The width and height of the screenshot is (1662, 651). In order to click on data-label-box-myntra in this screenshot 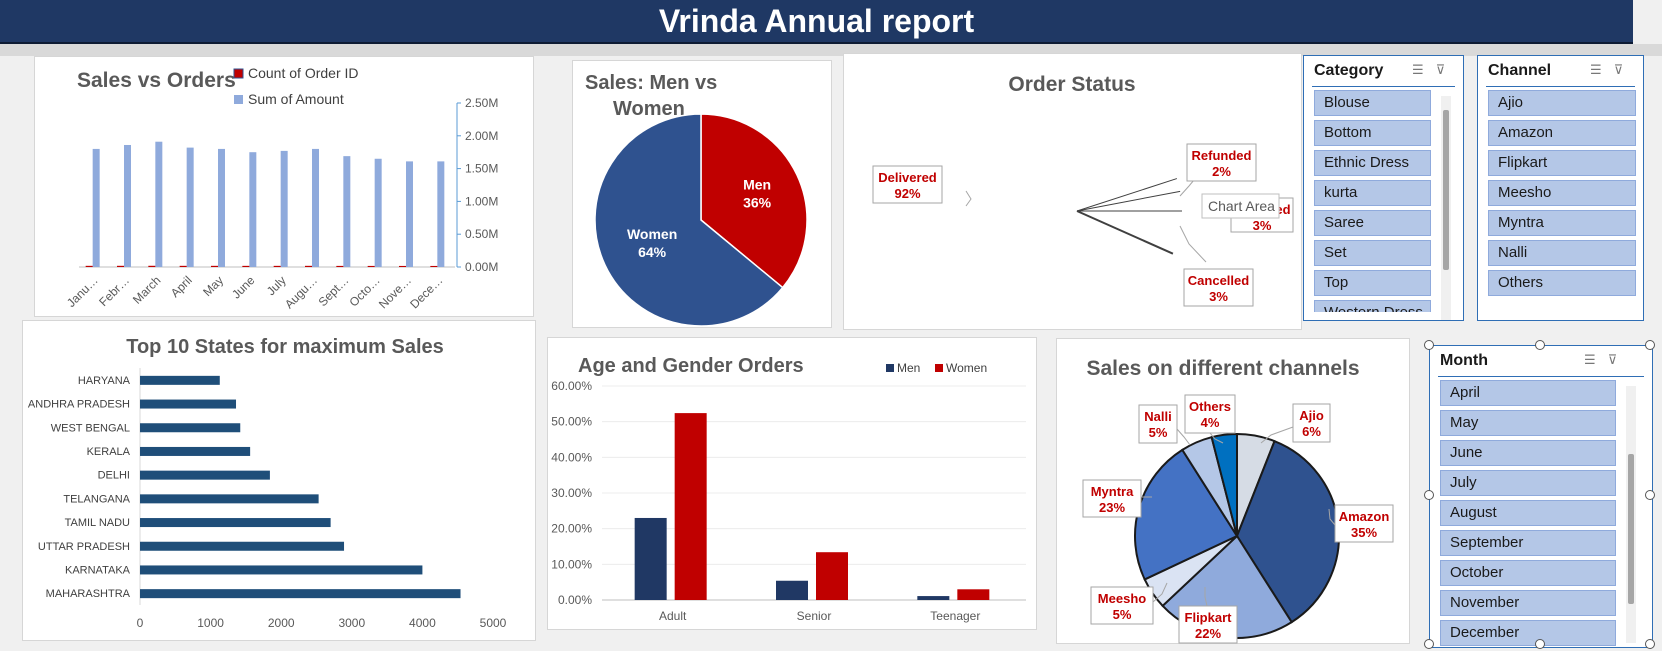, I will do `click(1112, 498)`.